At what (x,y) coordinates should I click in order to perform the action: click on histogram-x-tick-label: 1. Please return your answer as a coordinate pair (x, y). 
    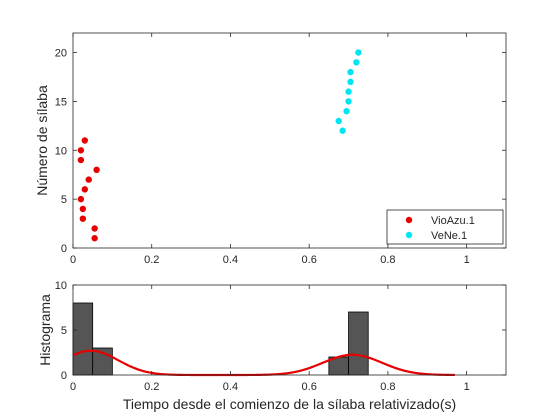
    Looking at the image, I should click on (467, 387).